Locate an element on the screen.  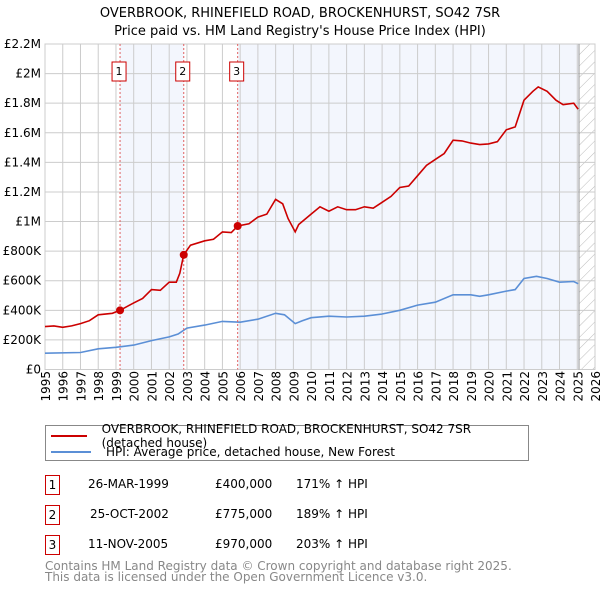
x-tick-label: 2021 is located at coordinates (507, 386).